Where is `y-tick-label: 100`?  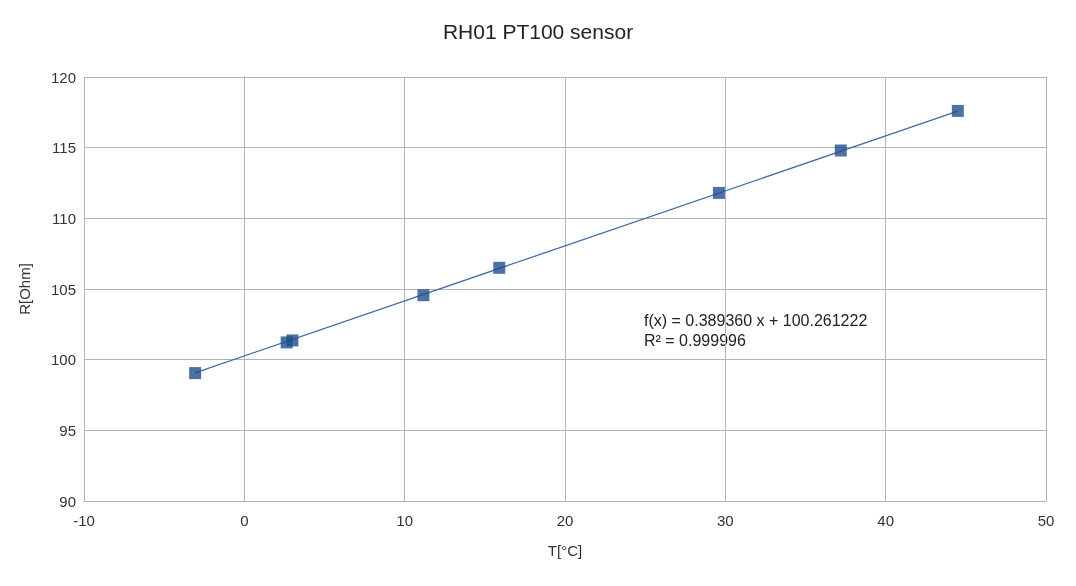
y-tick-label: 100 is located at coordinates (63, 360).